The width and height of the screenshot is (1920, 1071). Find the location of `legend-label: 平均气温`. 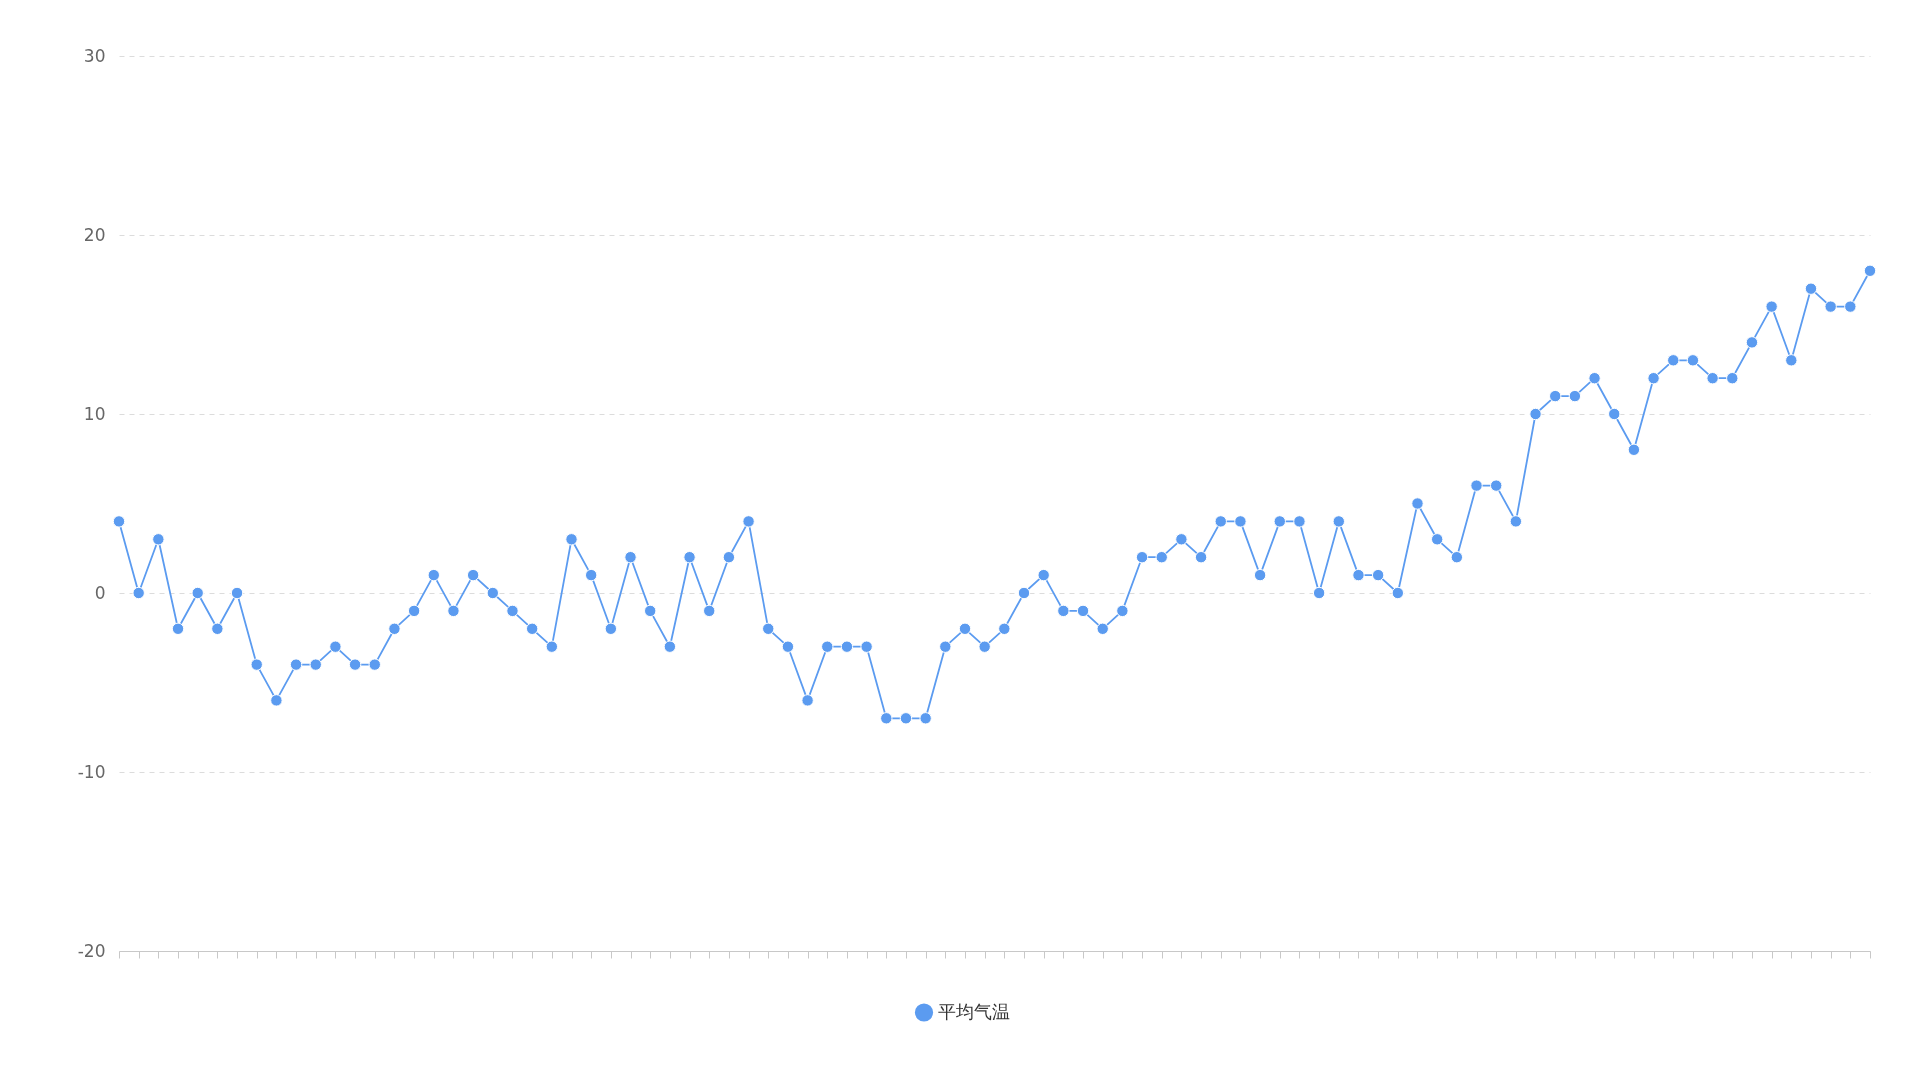

legend-label: 平均气温 is located at coordinates (973, 1011).